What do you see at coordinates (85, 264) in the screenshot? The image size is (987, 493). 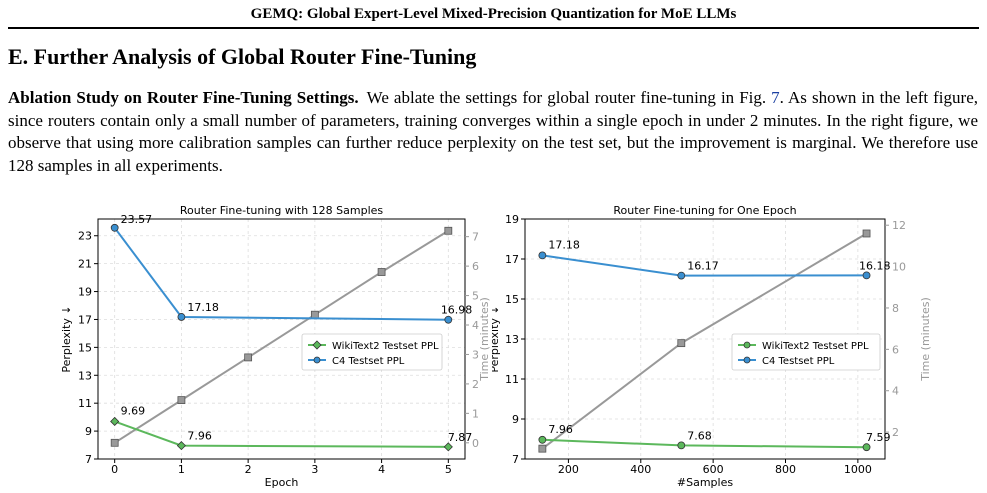 I see `y-tick-label: 21` at bounding box center [85, 264].